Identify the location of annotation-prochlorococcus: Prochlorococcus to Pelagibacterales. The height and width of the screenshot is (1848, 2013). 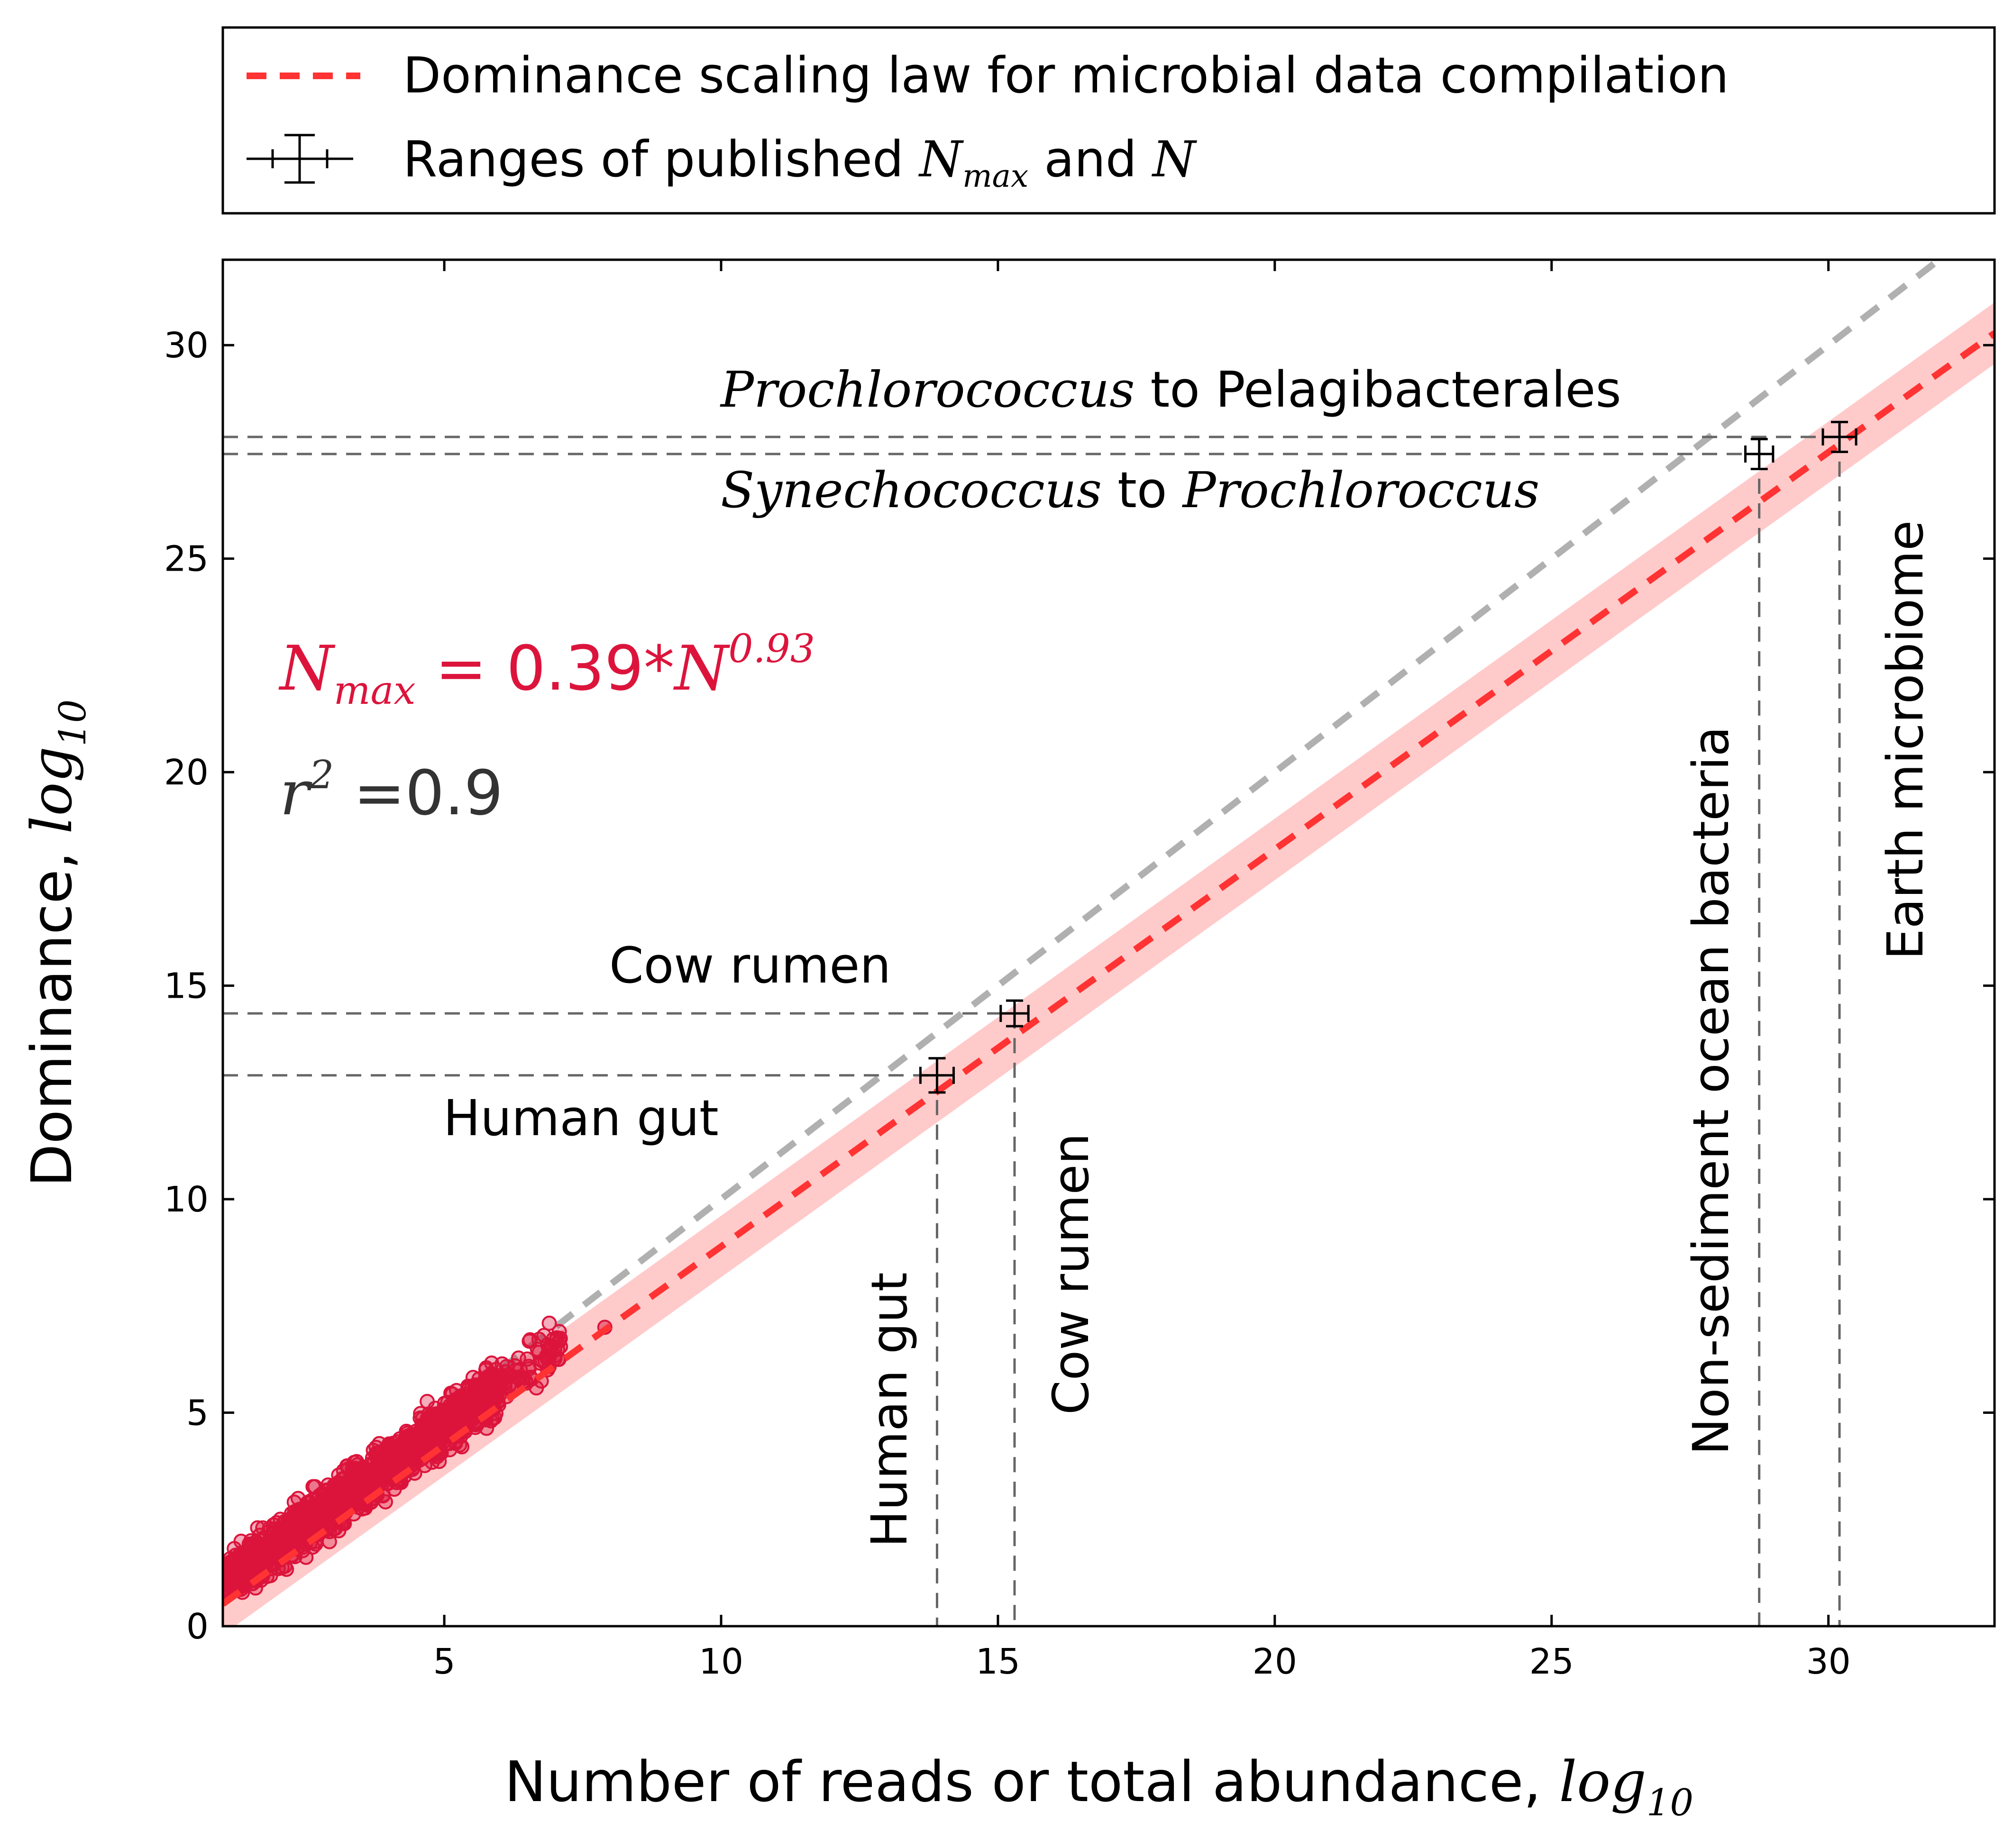
(1170, 390).